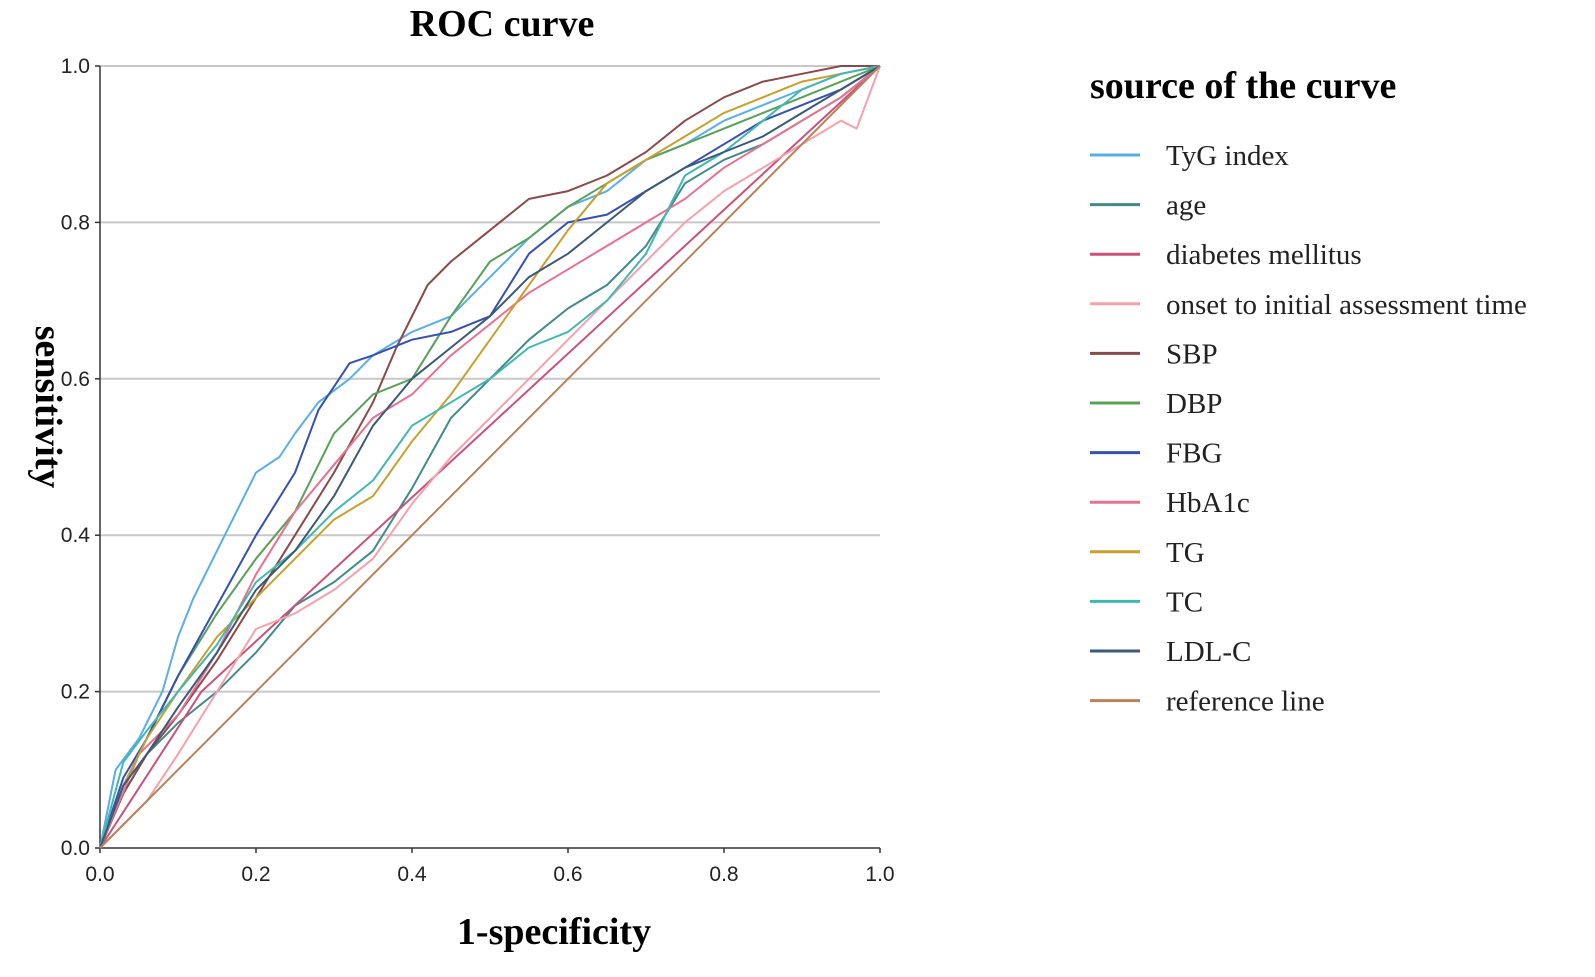 The height and width of the screenshot is (977, 1595). What do you see at coordinates (490, 867) in the screenshot?
I see `x-tick-labels: 0.0 0.2 0.4 0.6 0.8 1.0` at bounding box center [490, 867].